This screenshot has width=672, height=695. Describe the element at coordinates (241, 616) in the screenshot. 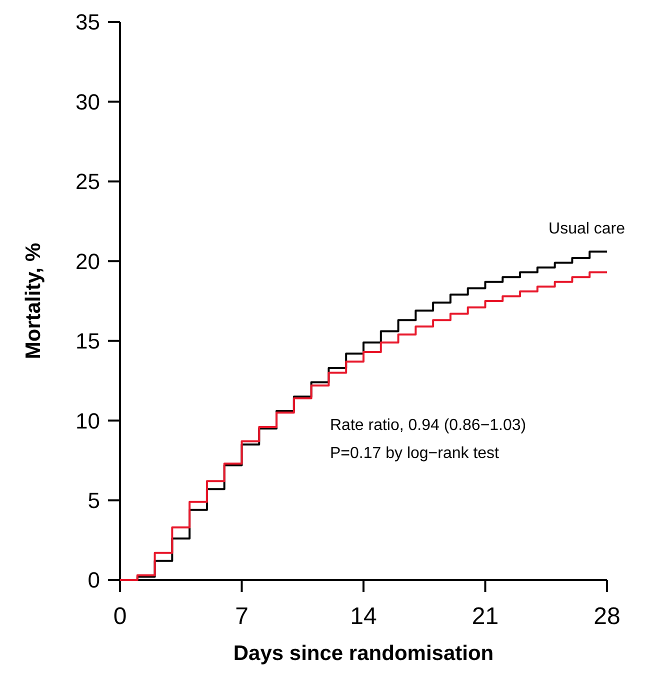

I see `x-tick-label: 7` at that location.